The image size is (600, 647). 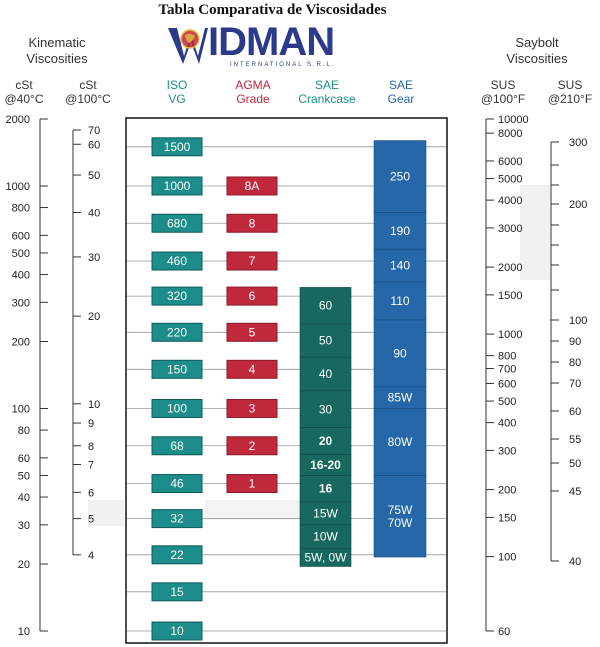 I want to click on sae-crankcase-label: 16-20, so click(x=325, y=465).